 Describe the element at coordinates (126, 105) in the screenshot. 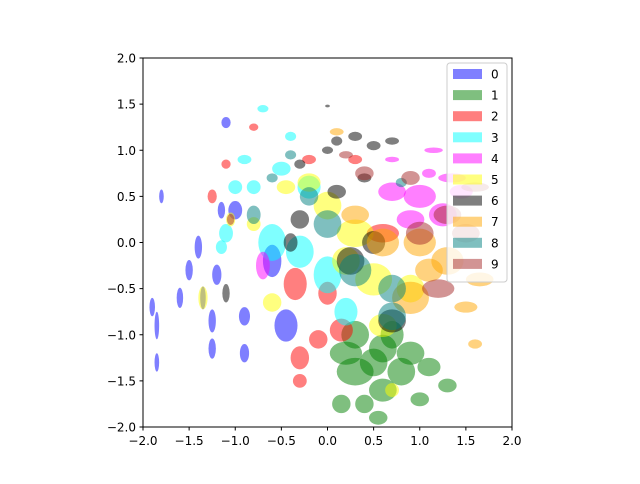

I see `y-tick-label: 1.5` at that location.